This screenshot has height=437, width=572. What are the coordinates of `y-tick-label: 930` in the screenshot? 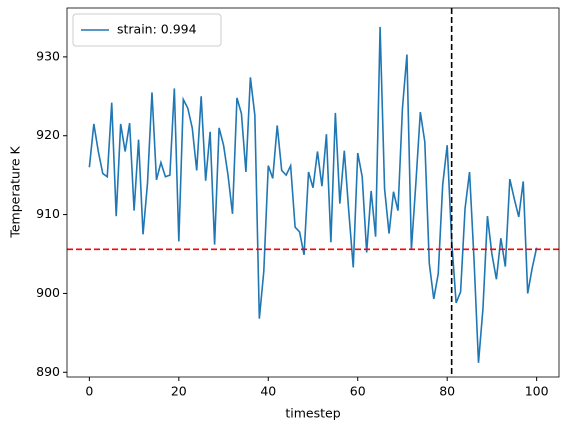 It's located at (48, 55).